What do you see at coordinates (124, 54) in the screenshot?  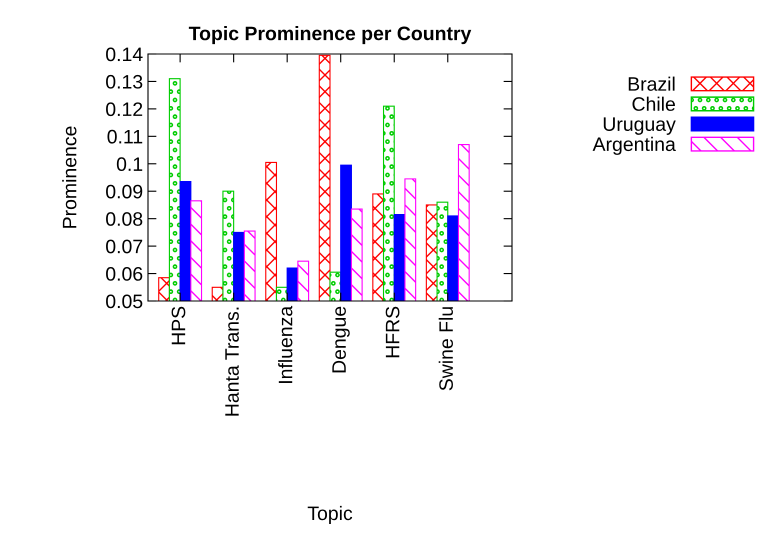 I see `y-tick-label: 0.14` at bounding box center [124, 54].